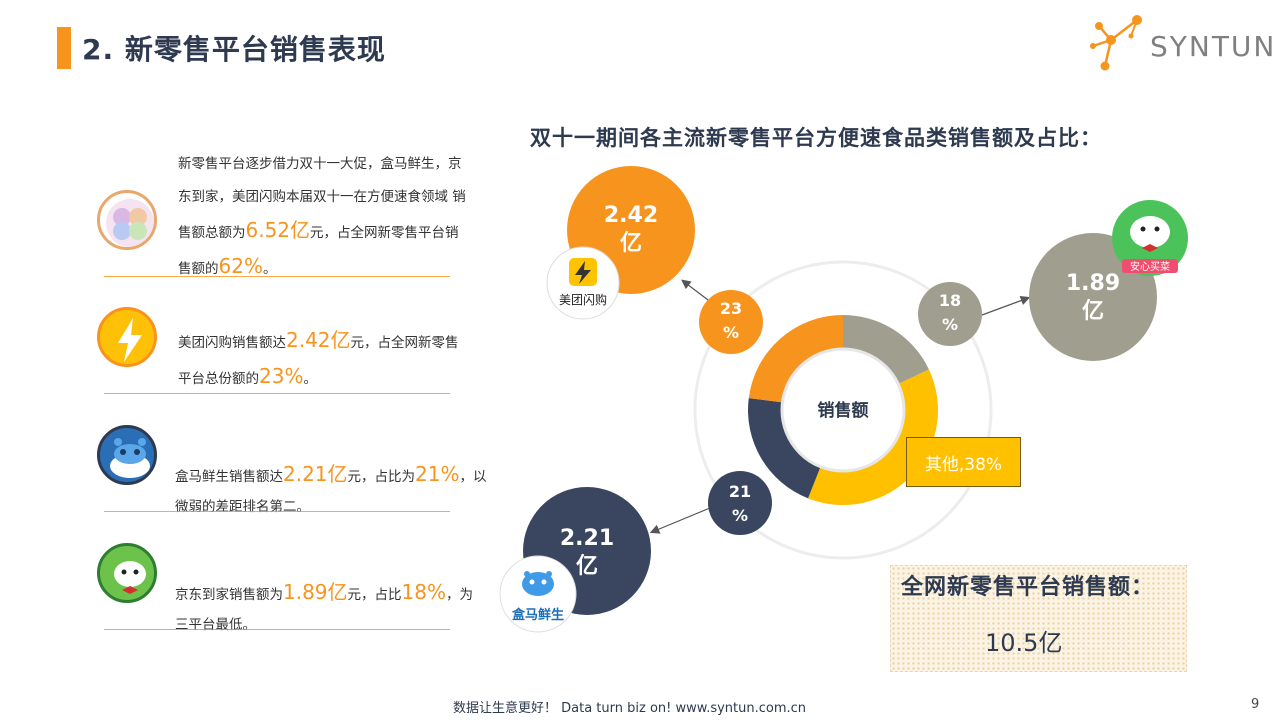  Describe the element at coordinates (680, 520) in the screenshot. I see `arrow-hema` at that location.